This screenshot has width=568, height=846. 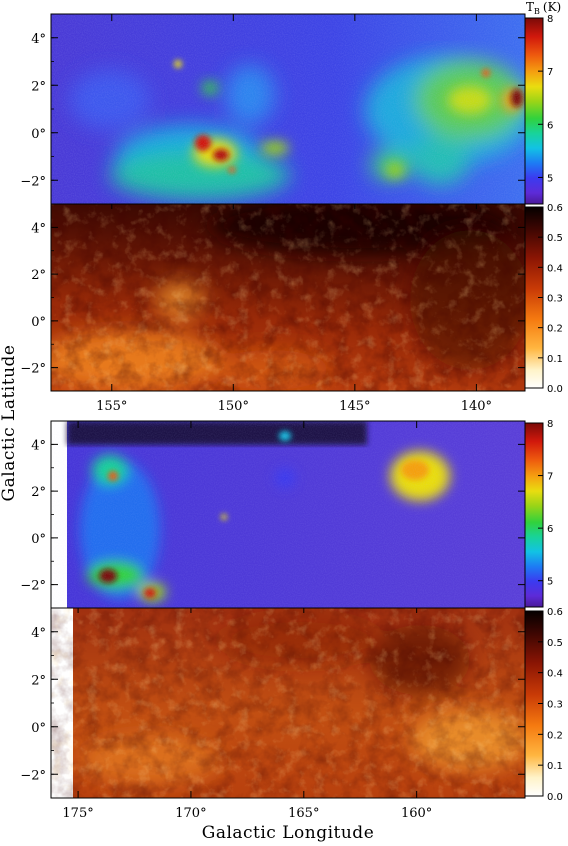 What do you see at coordinates (534, 515) in the screenshot?
I see `colorbar-bottom-brightness` at bounding box center [534, 515].